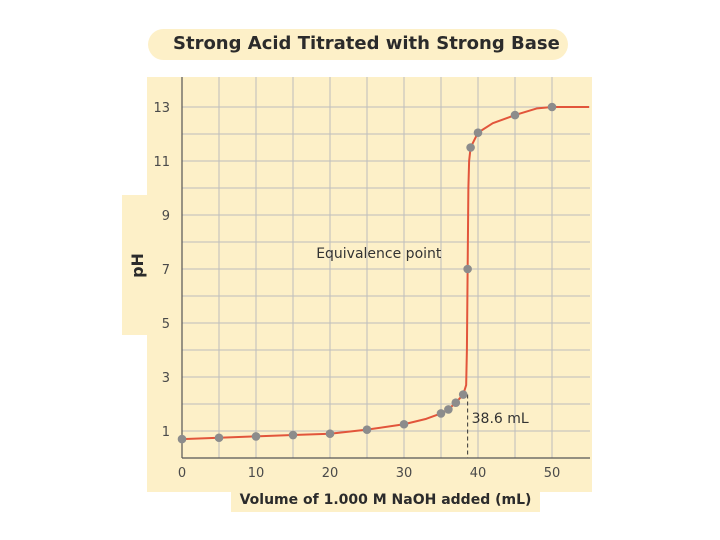  Describe the element at coordinates (182, 473) in the screenshot. I see `x-tick-label: 0` at that location.